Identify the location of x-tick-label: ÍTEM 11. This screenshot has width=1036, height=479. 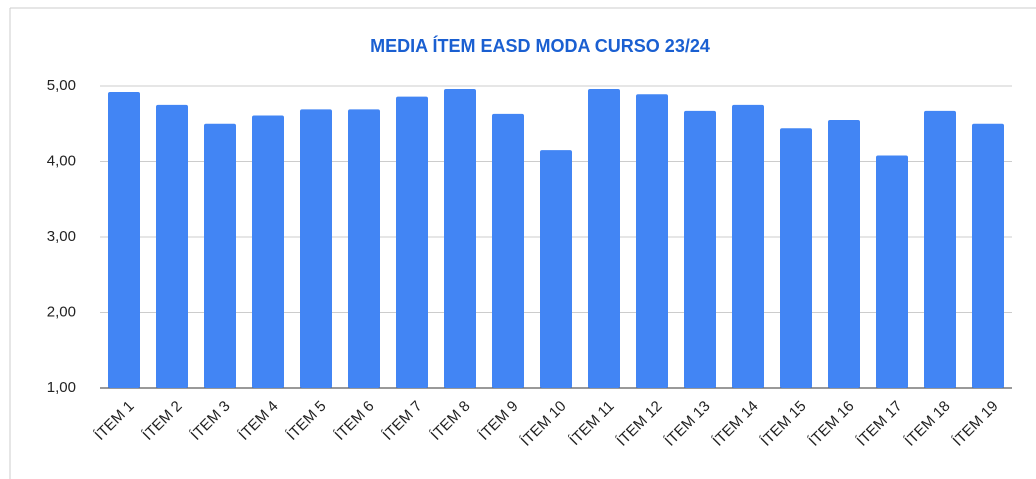
(591, 423).